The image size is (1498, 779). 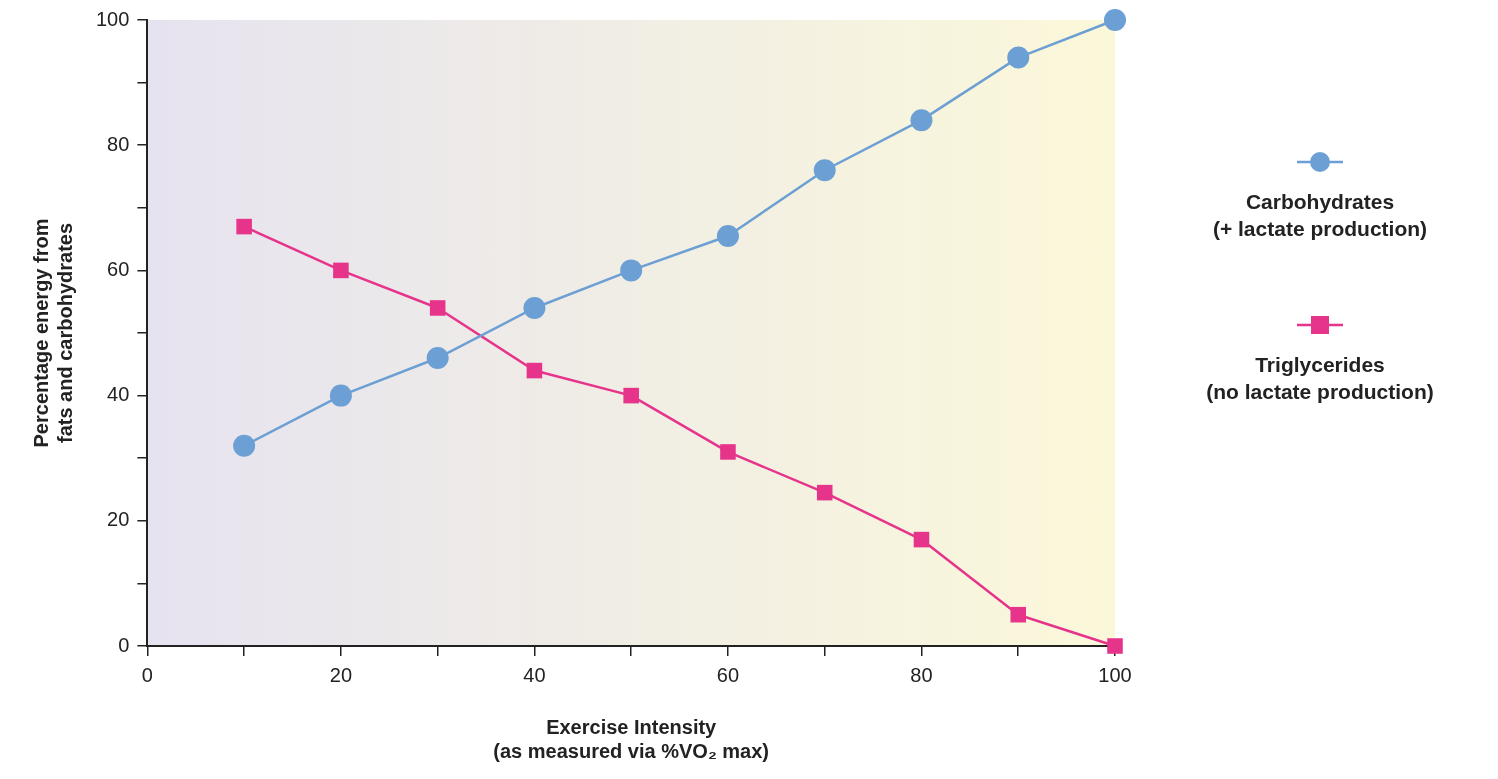 I want to click on x-tick-label: 80, so click(x=921, y=674).